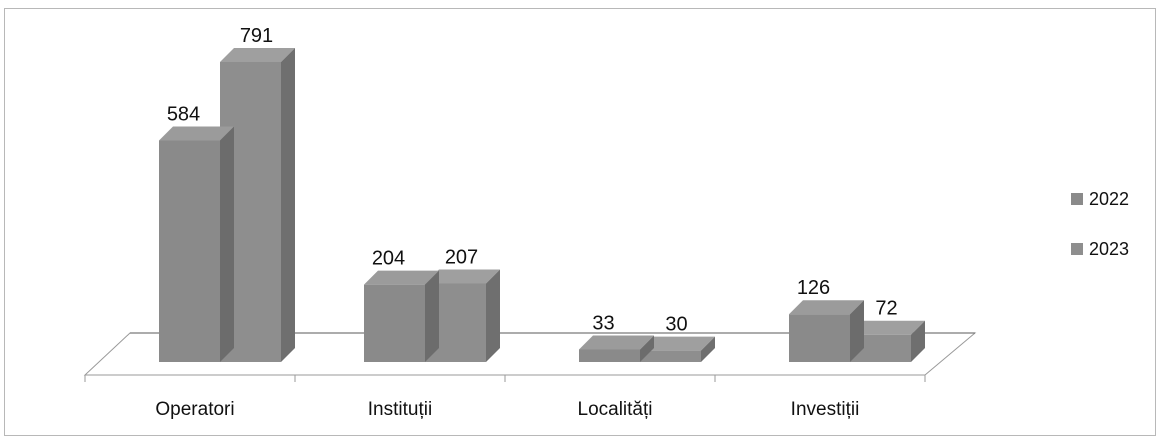  I want to click on data-label-institutii-2022: 204, so click(388, 259).